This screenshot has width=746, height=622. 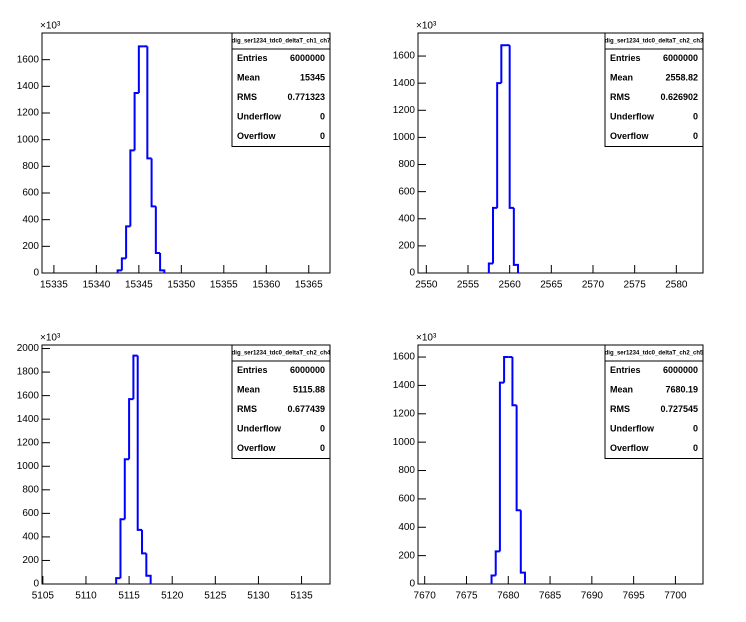 I want to click on x-tick-label: 15345, so click(x=139, y=285).